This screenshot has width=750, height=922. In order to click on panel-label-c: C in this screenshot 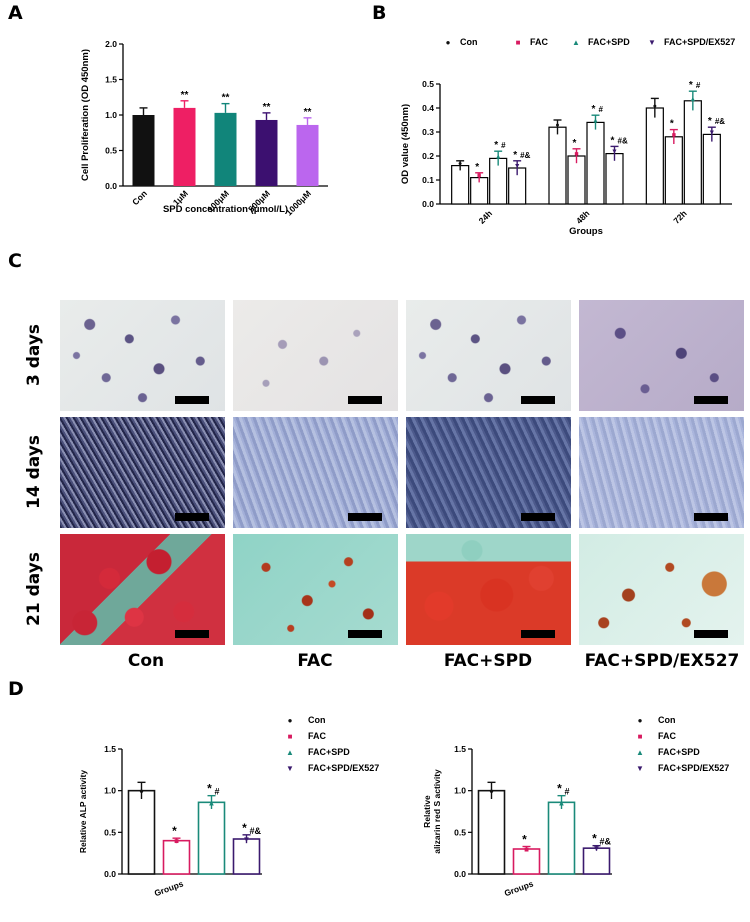, I will do `click(15, 261)`.